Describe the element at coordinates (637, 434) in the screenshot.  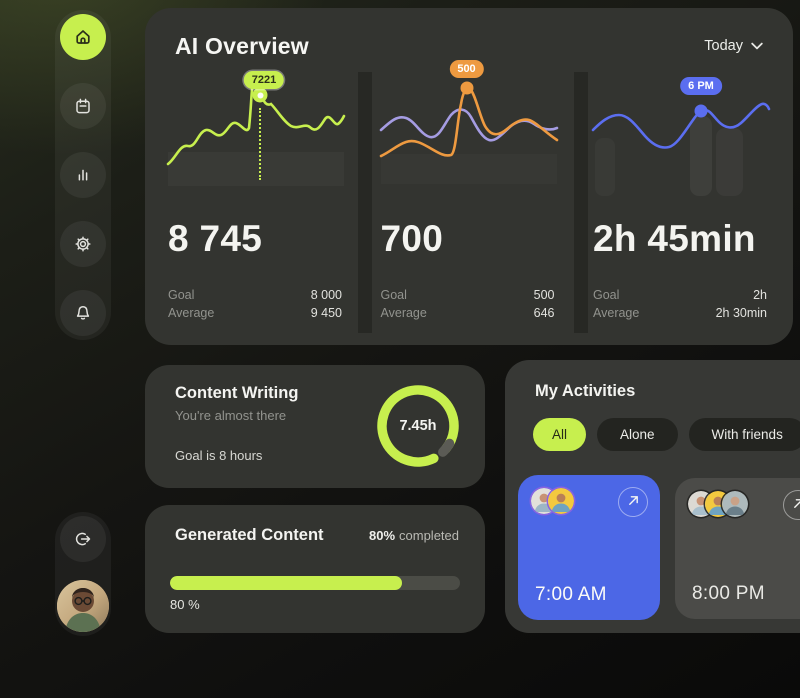
I see `filter-alone: Alone` at that location.